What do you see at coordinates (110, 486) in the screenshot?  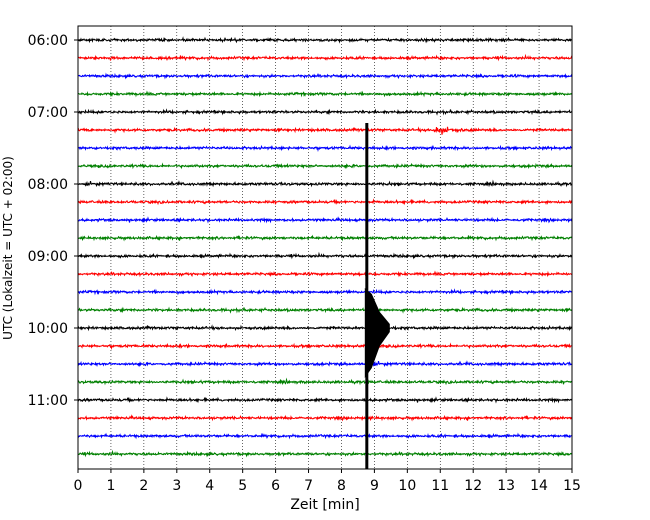 I see `x-tick-label: 1` at bounding box center [110, 486].